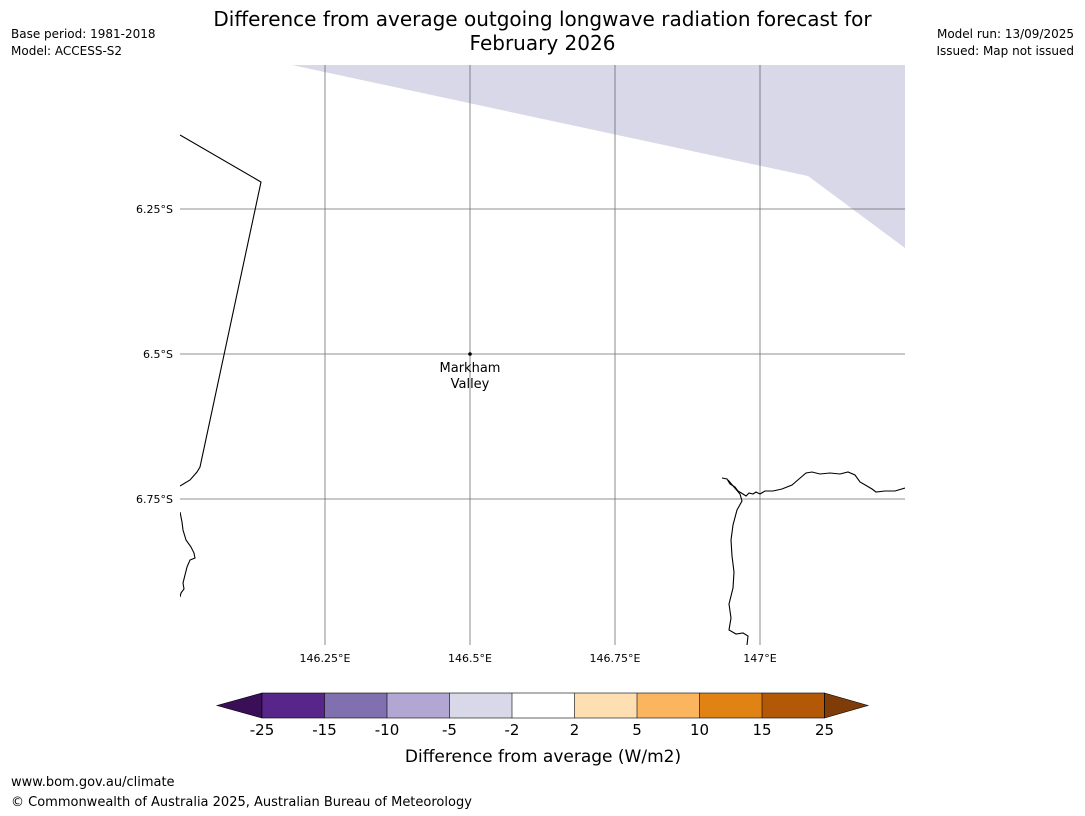 The height and width of the screenshot is (816, 1085). Describe the element at coordinates (1005, 34) in the screenshot. I see `model-run-text: Model run: 13/09/2025` at that location.